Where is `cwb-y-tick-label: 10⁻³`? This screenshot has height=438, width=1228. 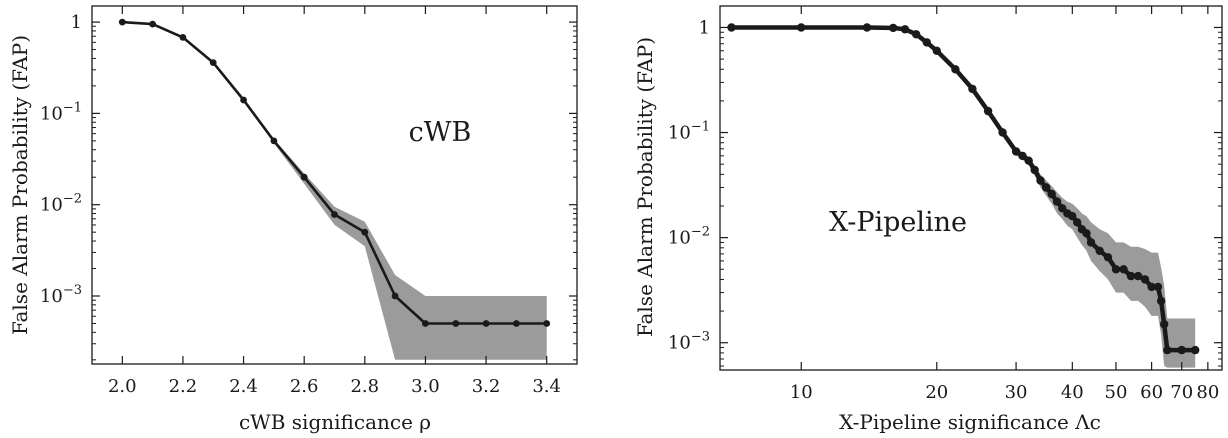
cwb-y-tick-label: 10⁻³ is located at coordinates (61, 295).